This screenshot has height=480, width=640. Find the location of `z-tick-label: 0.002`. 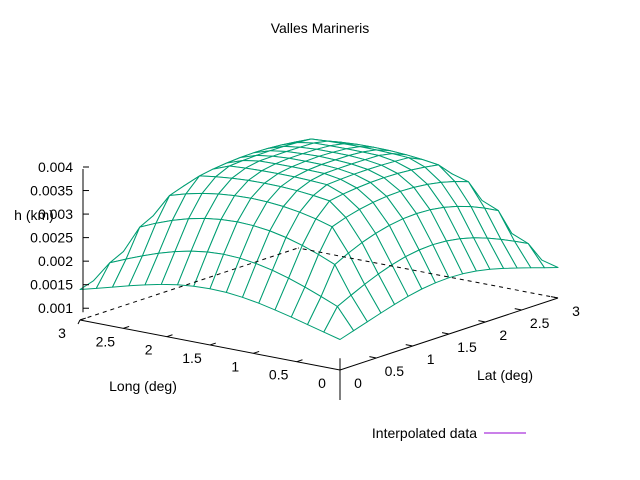

z-tick-label: 0.002 is located at coordinates (55, 261).